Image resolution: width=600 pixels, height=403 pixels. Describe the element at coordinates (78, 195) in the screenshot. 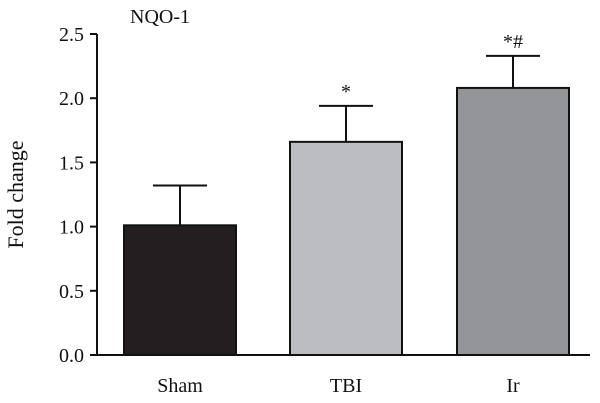

I see `y-axis-ticks: 0.0 0.5 1.0 1.5 2.0 2.5` at that location.